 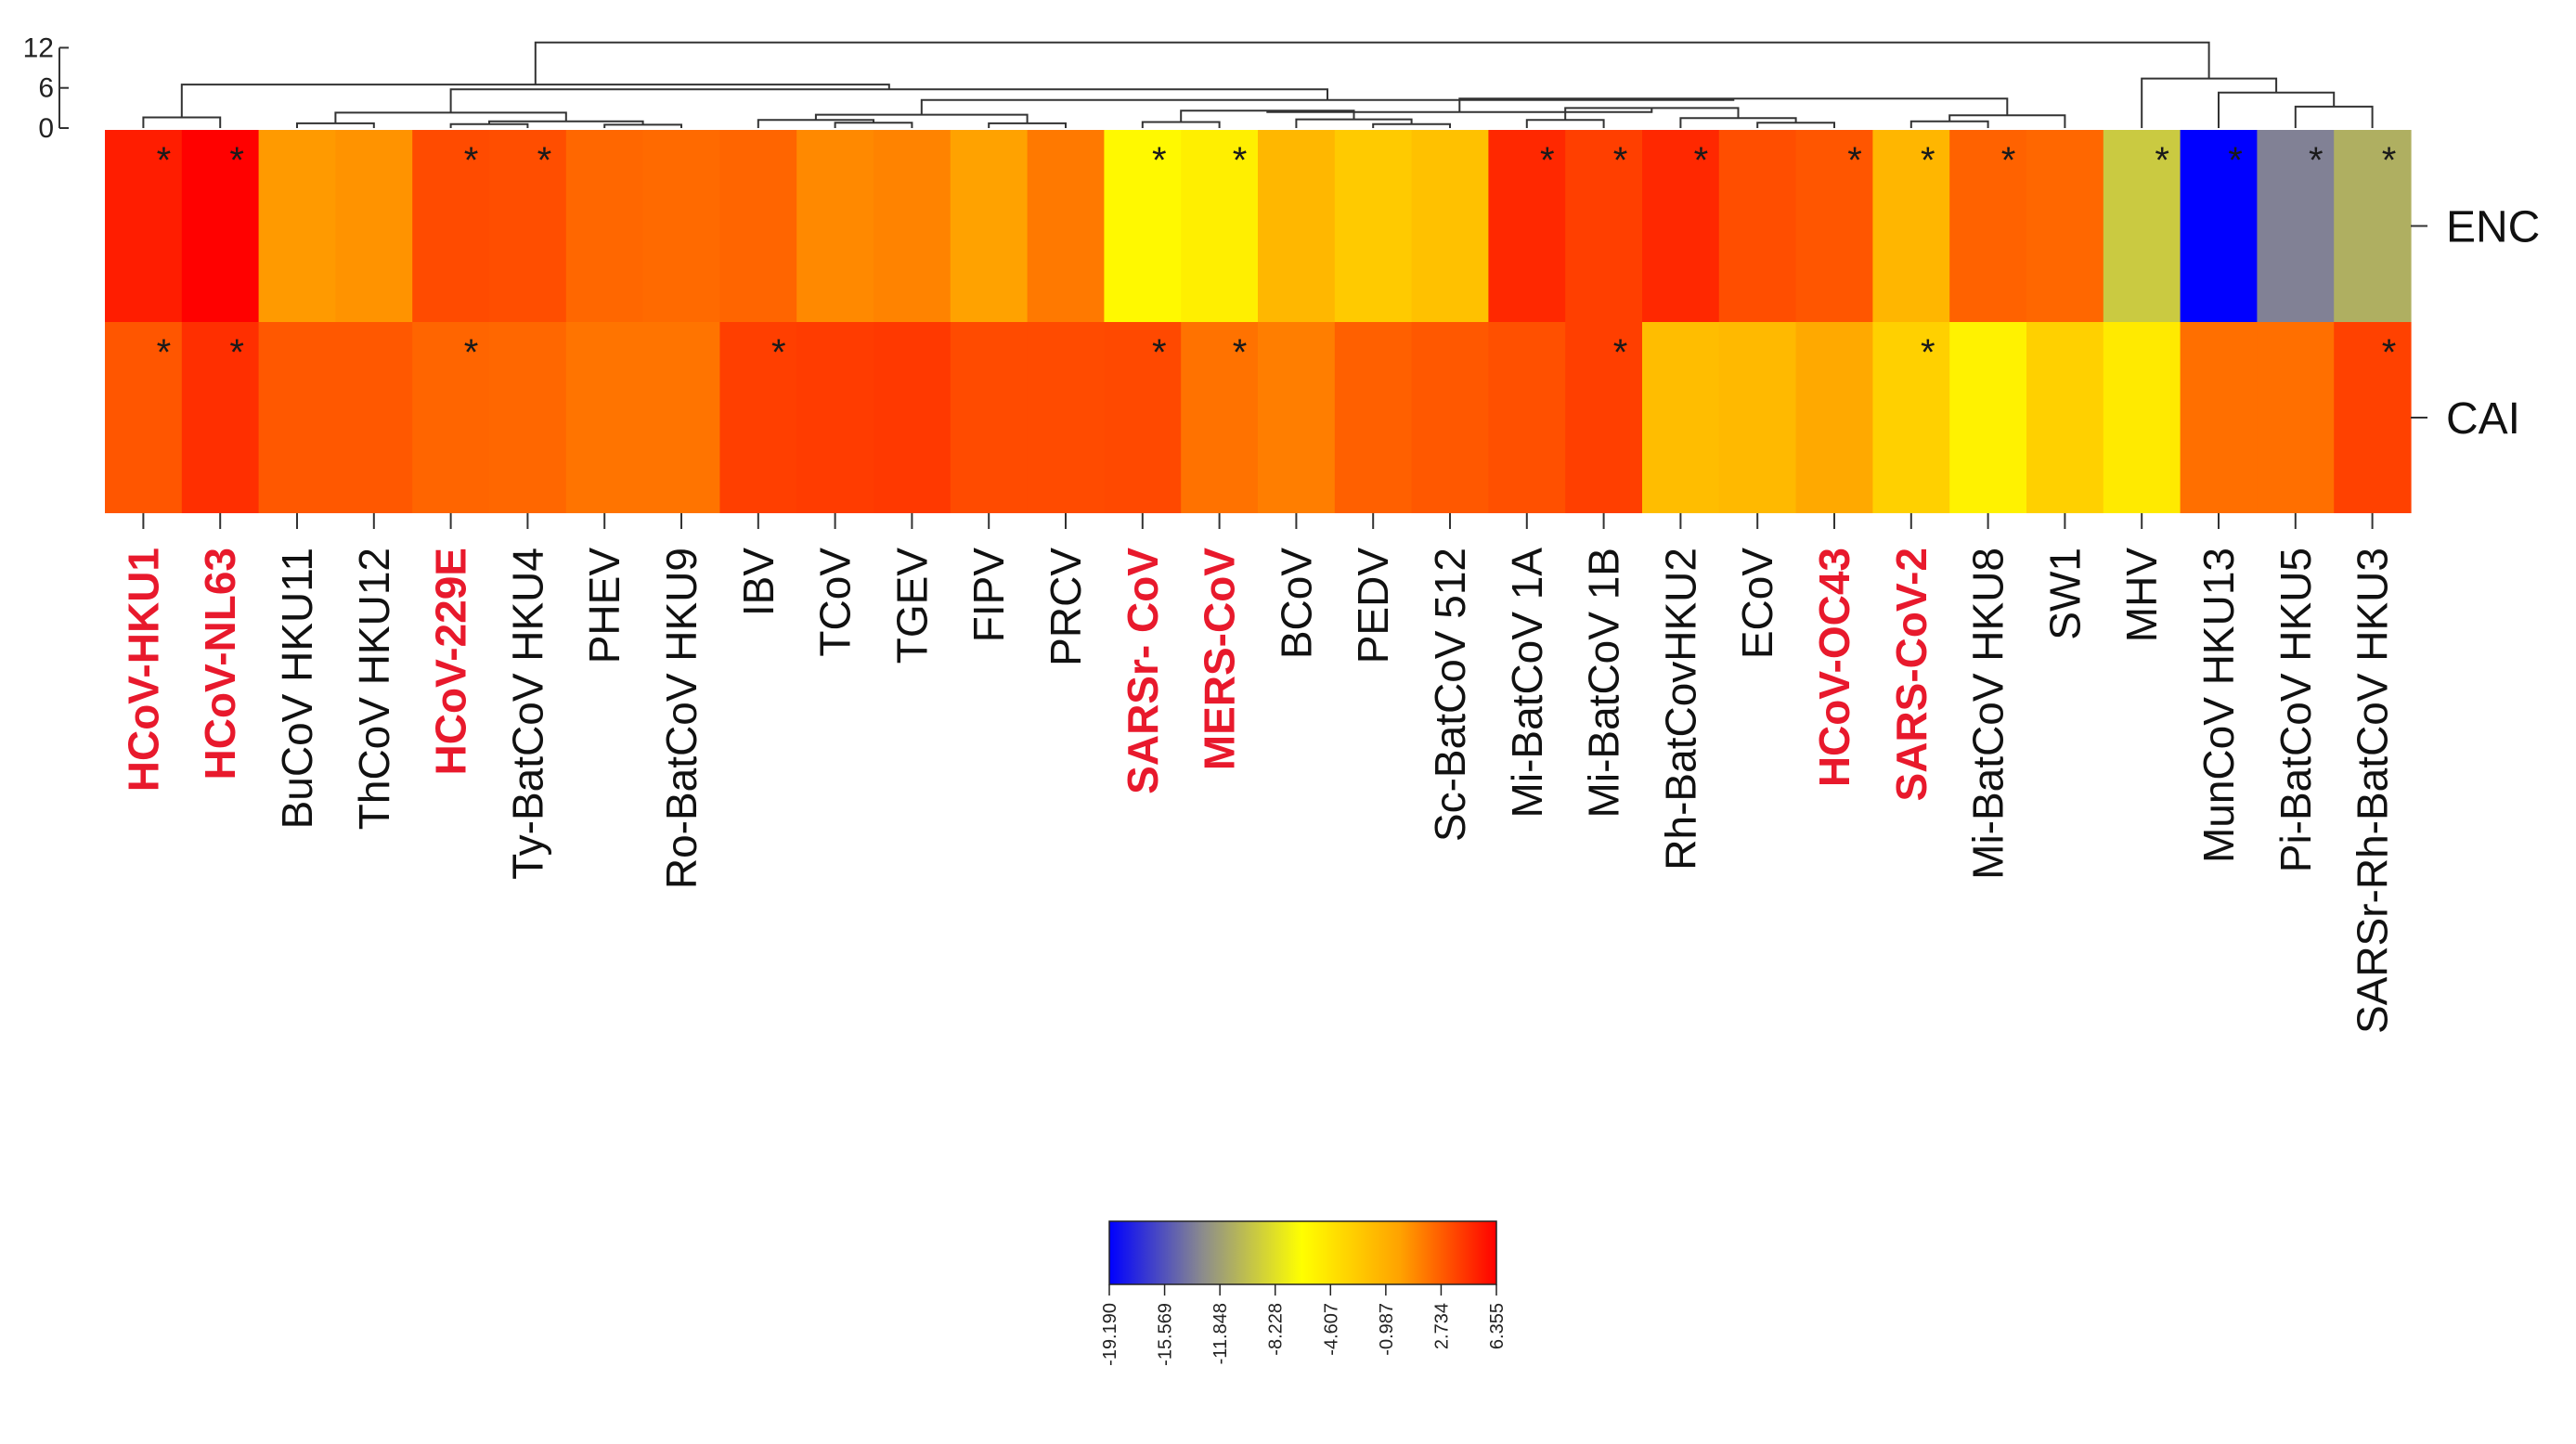 What do you see at coordinates (2493, 227) in the screenshot?
I see `row-label-enc: ENC` at bounding box center [2493, 227].